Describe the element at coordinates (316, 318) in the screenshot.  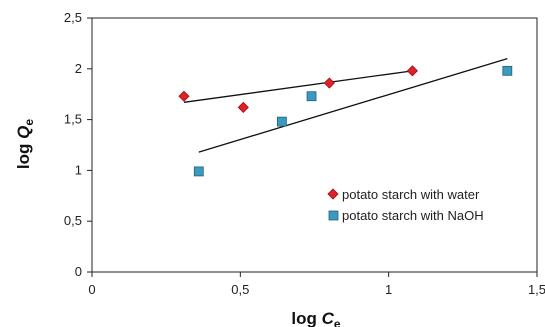
I see `x-axis-label: log Ce` at that location.